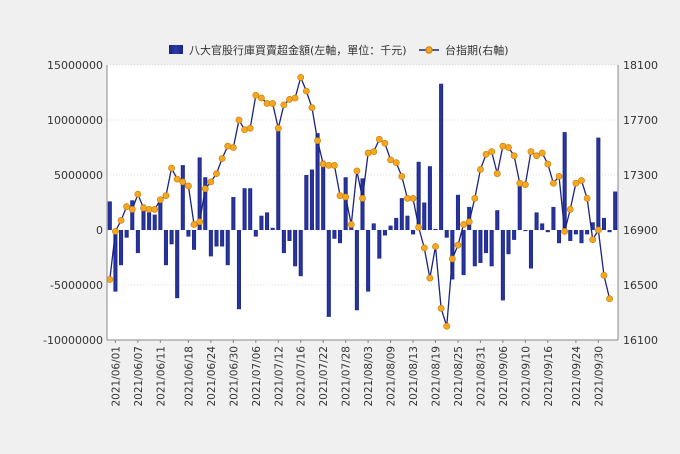 The width and height of the screenshot is (680, 454). What do you see at coordinates (324, 376) in the screenshot?
I see `x-tick-label: 2021/07/22` at bounding box center [324, 376].